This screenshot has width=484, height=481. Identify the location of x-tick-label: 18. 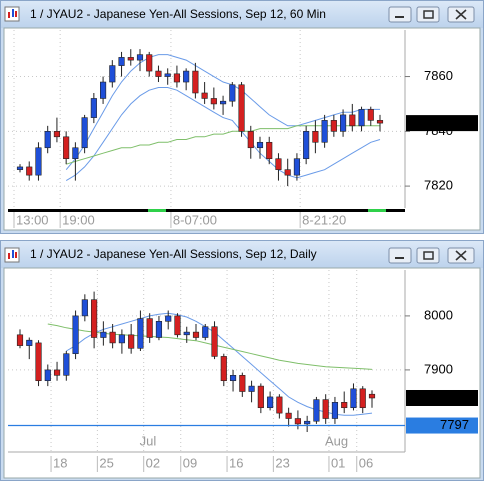
(60, 462).